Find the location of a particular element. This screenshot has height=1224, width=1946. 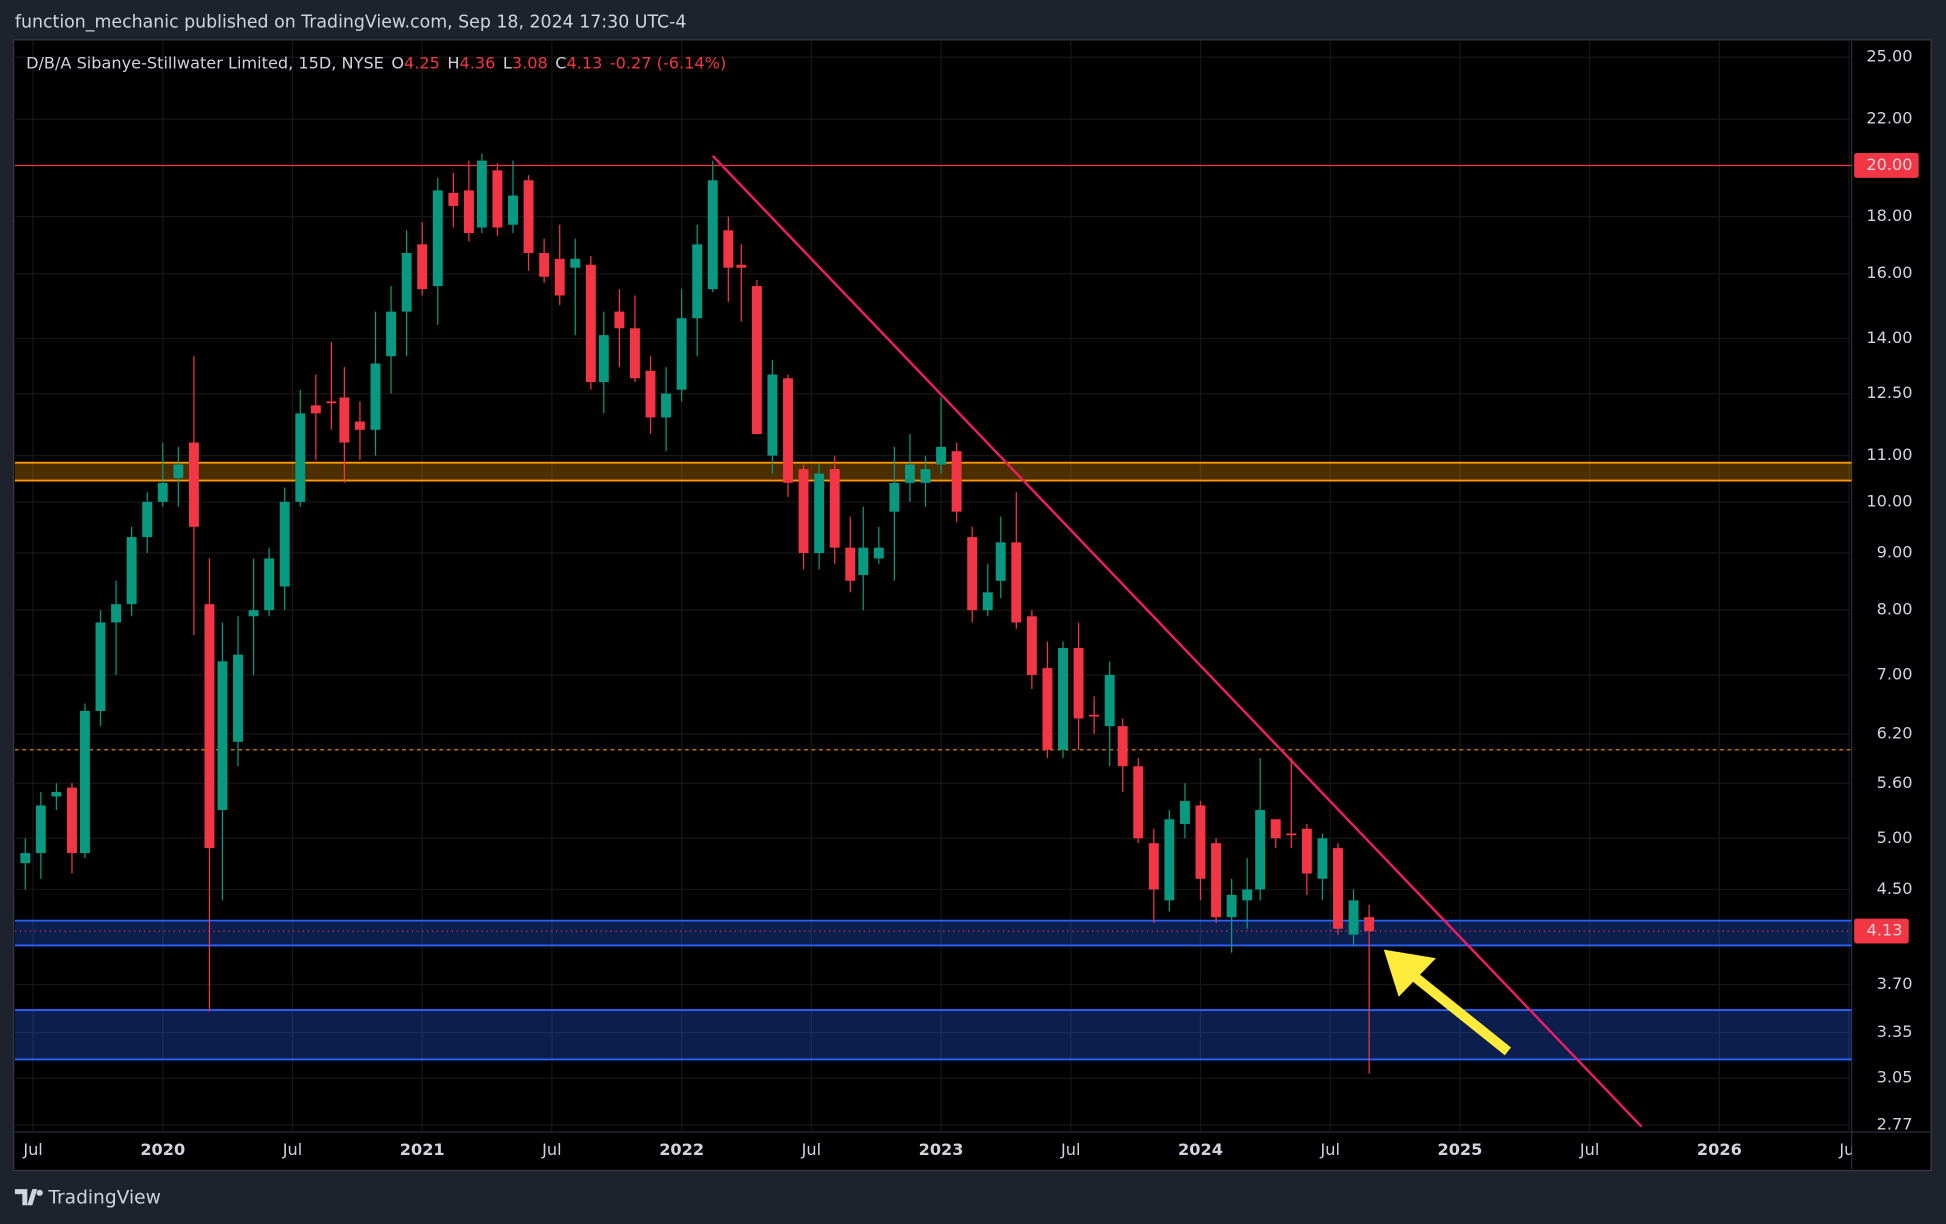

arrow is located at coordinates (1447, 1002).